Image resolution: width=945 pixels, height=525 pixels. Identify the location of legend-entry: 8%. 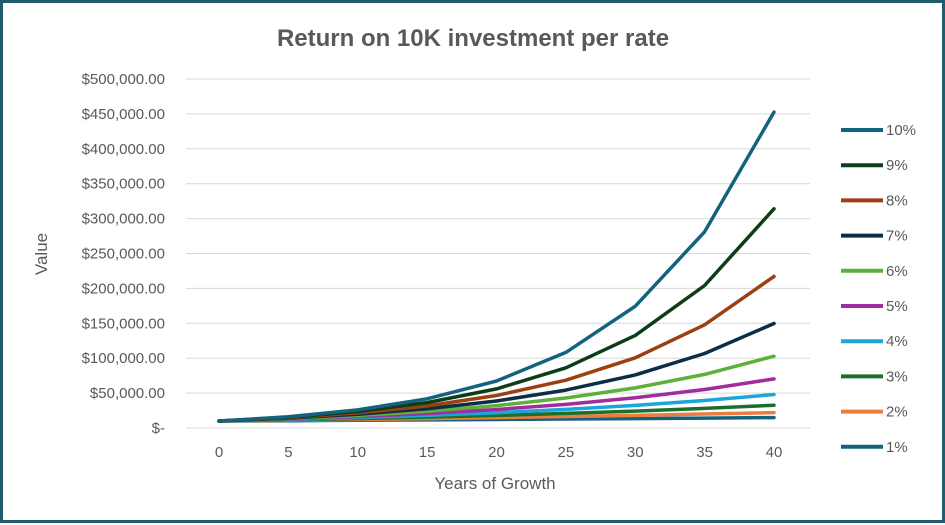
(897, 200).